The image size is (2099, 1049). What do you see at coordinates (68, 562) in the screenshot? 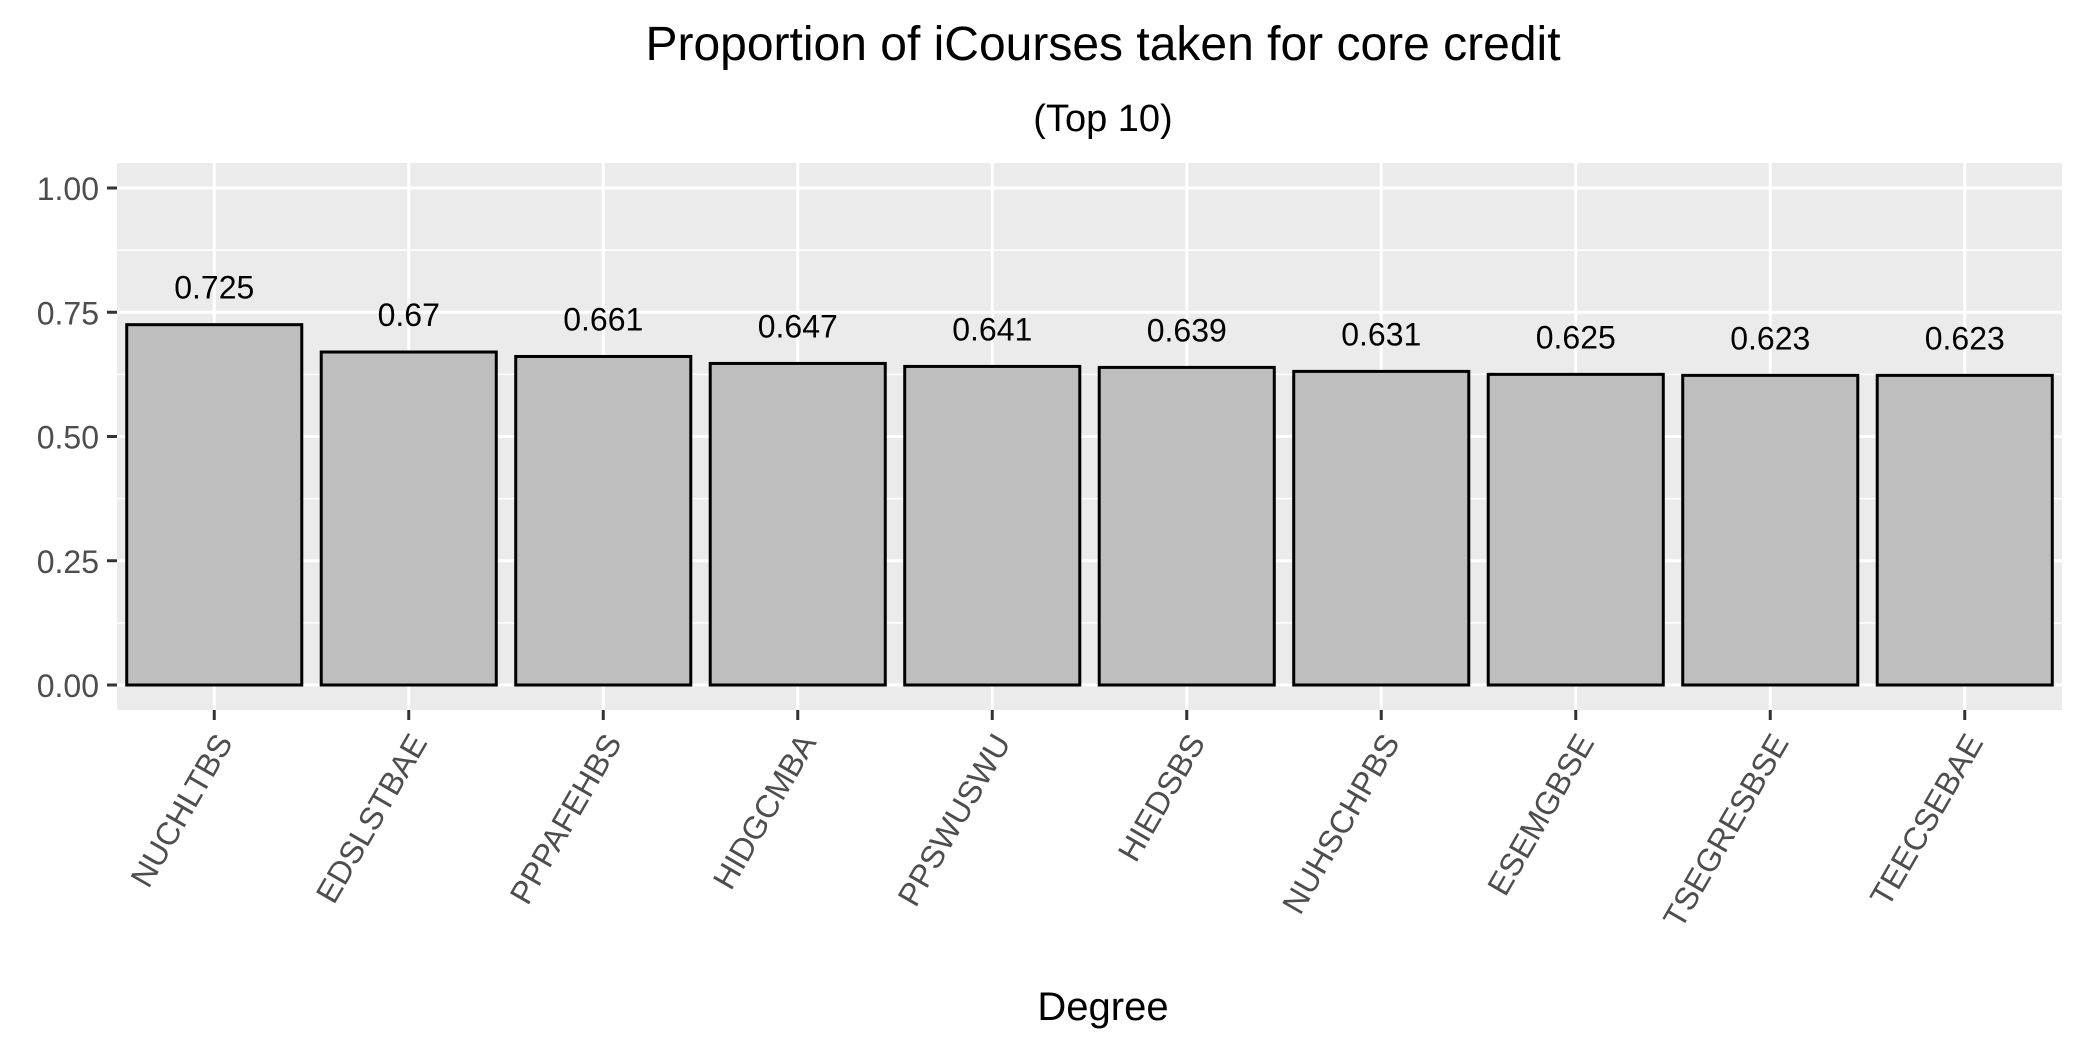
I see `y-tick-label: 0.25` at bounding box center [68, 562].